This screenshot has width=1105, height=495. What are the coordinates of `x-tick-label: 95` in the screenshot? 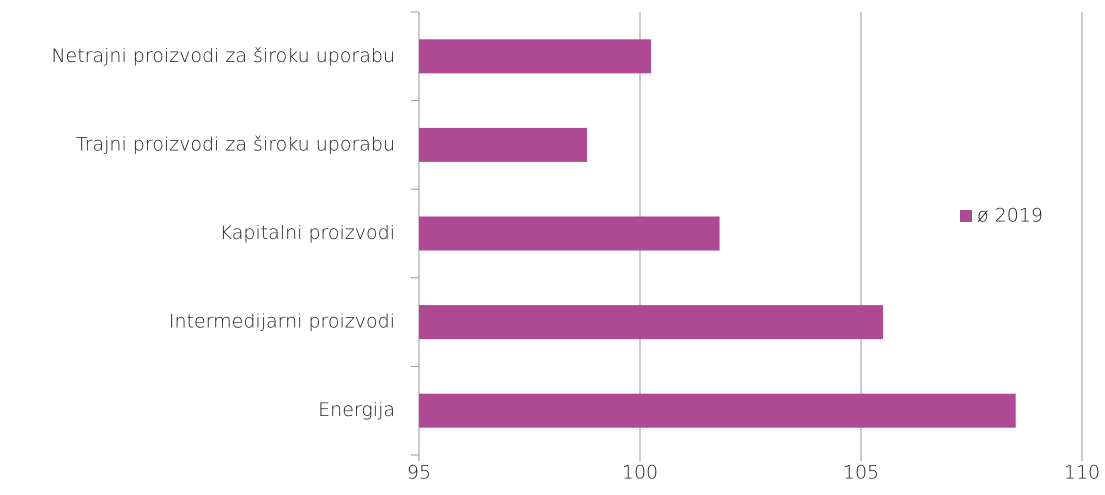 It's located at (419, 473).